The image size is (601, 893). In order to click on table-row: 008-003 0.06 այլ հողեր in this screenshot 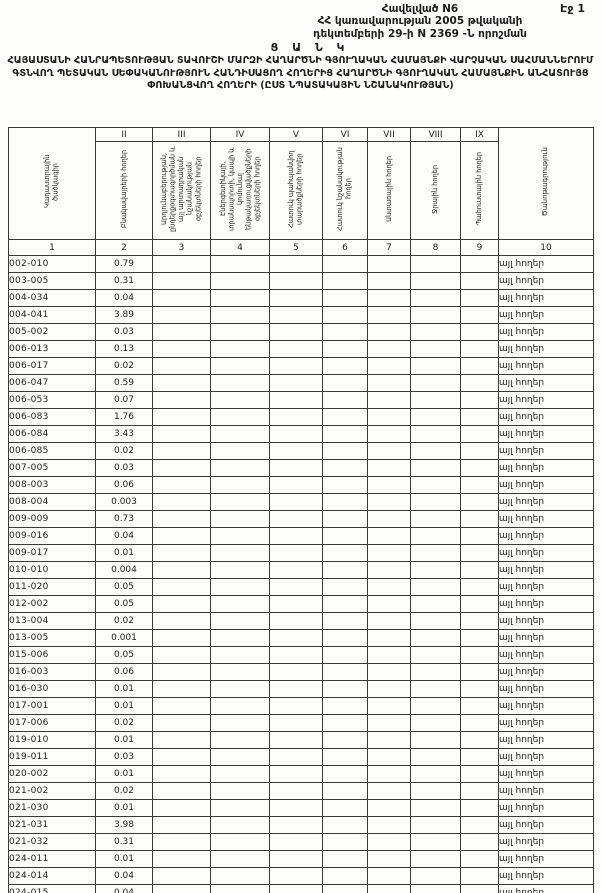, I will do `click(301, 485)`.